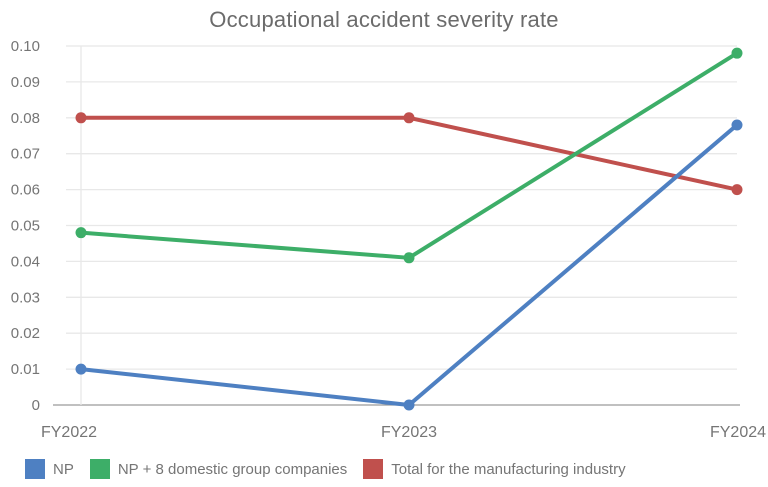 The width and height of the screenshot is (768, 487). I want to click on legend-label-group-companies: NP + 8 domestic group companies, so click(232, 469).